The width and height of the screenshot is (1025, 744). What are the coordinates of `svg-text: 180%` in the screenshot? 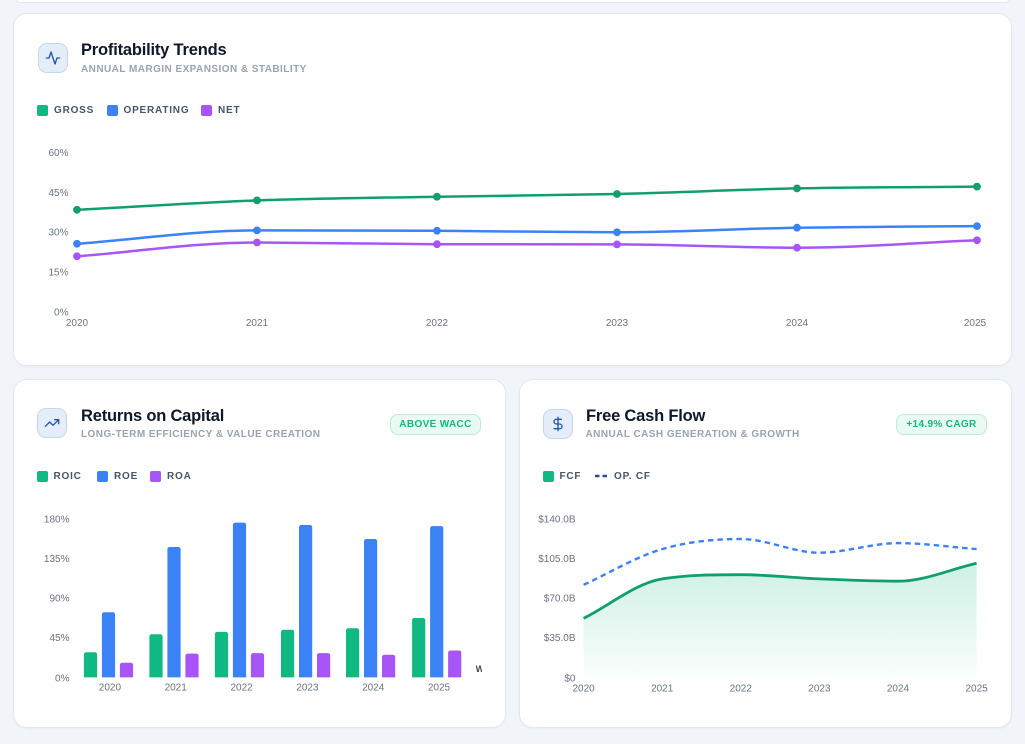 It's located at (57, 519).